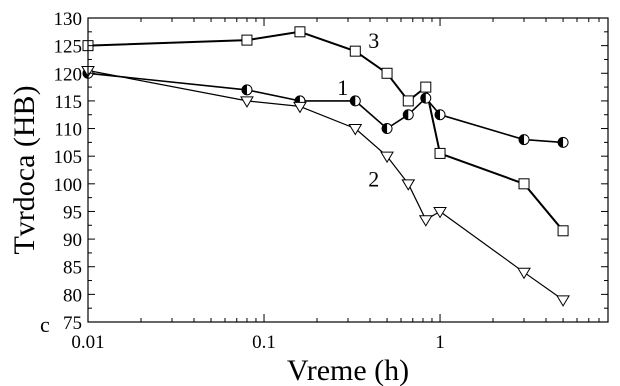 The width and height of the screenshot is (620, 386). I want to click on x-tick-label: 0.1, so click(264, 342).